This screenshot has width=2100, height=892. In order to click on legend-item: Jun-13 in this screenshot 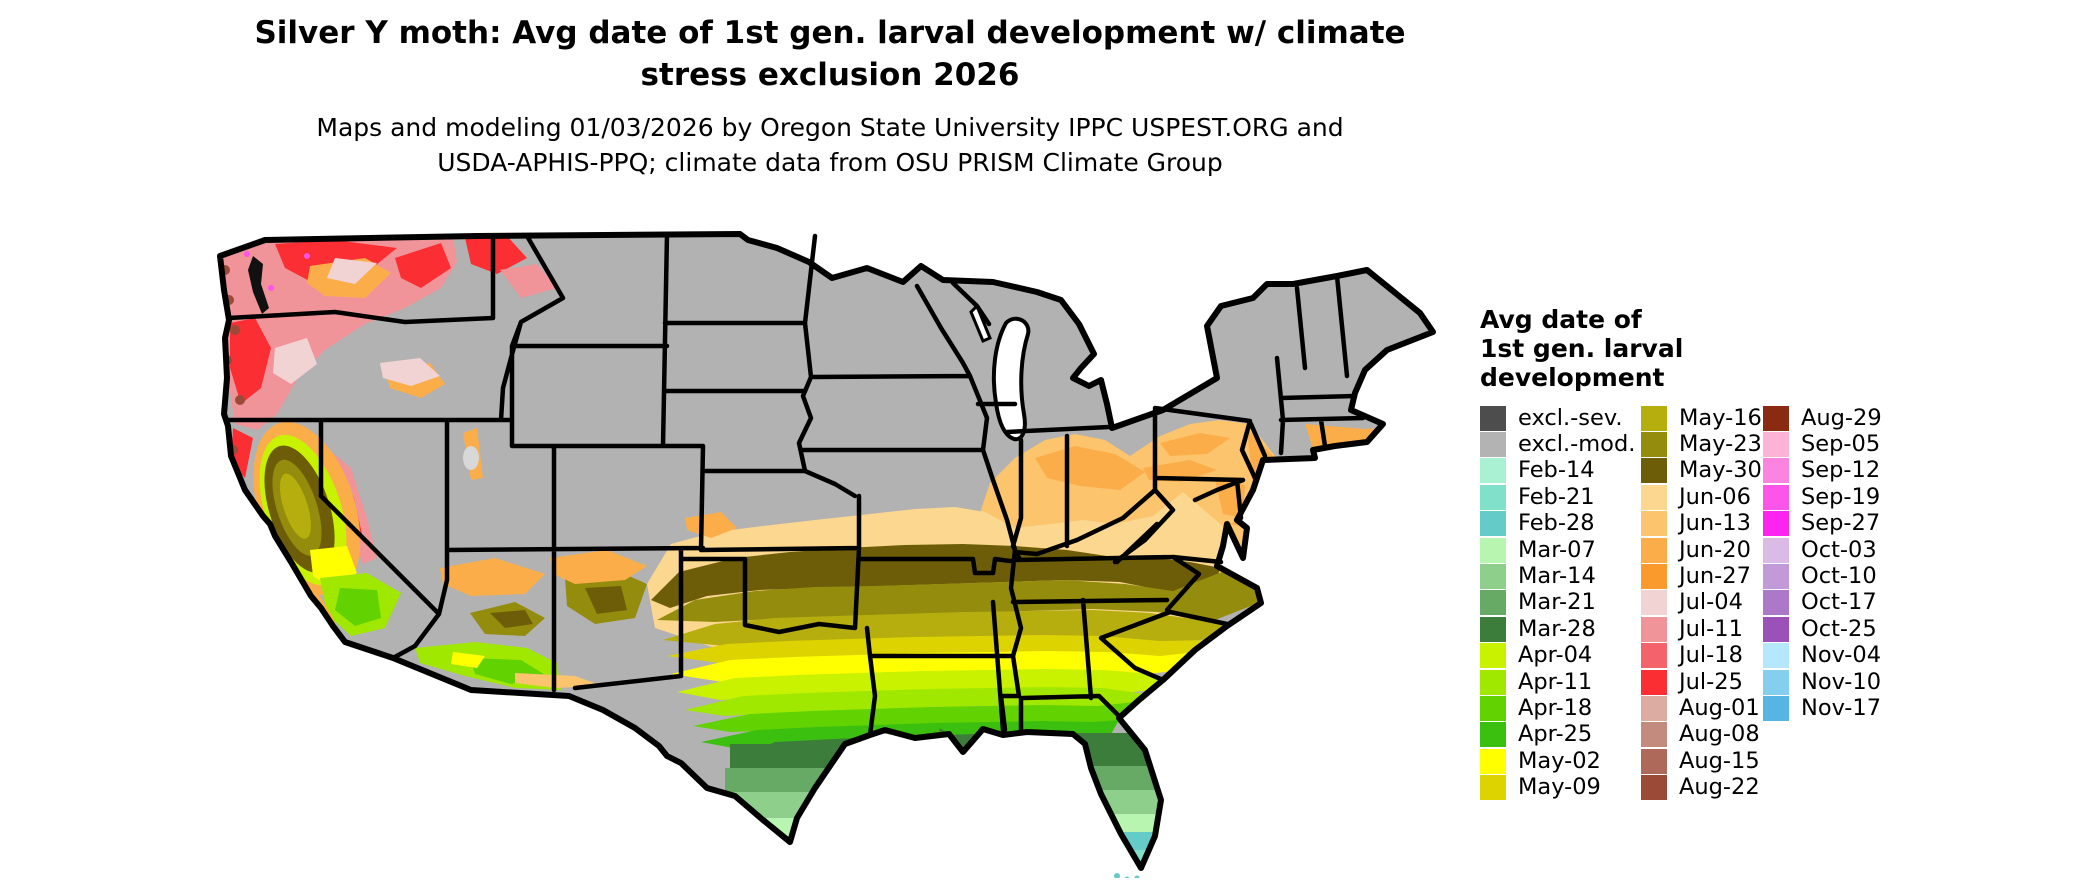, I will do `click(1702, 524)`.